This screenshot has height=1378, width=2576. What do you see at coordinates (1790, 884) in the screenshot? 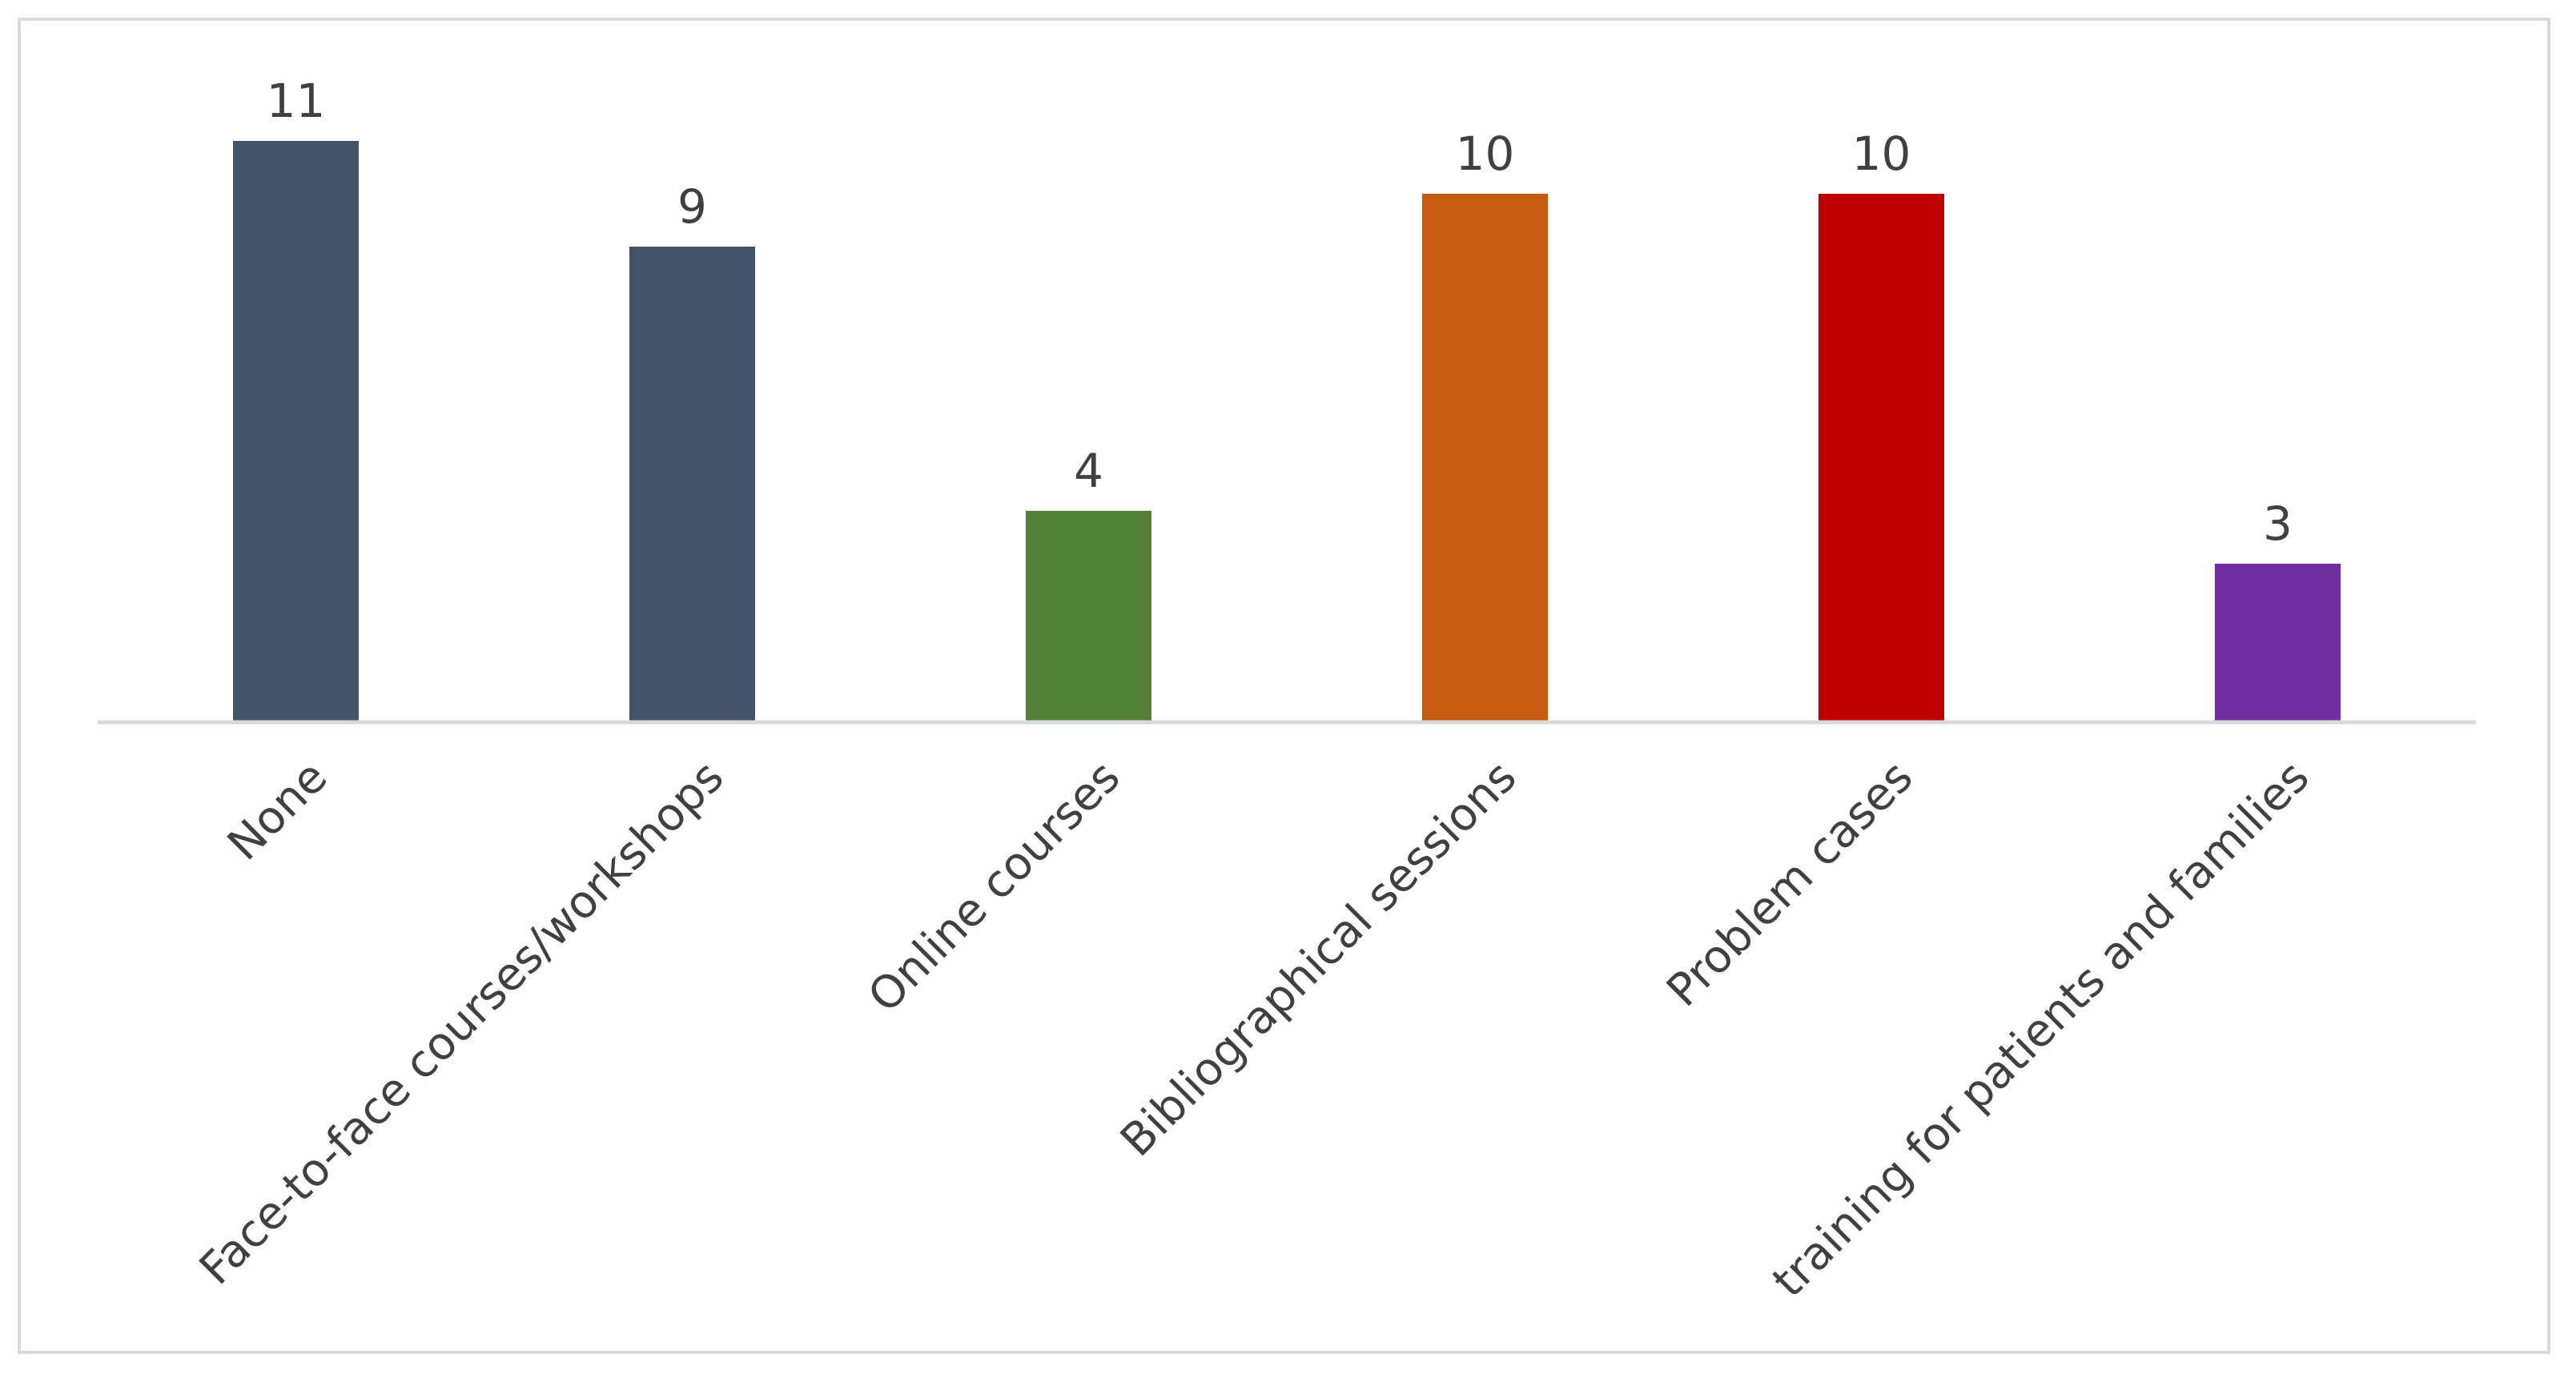
I see `category-label-5: Problem cases` at bounding box center [1790, 884].